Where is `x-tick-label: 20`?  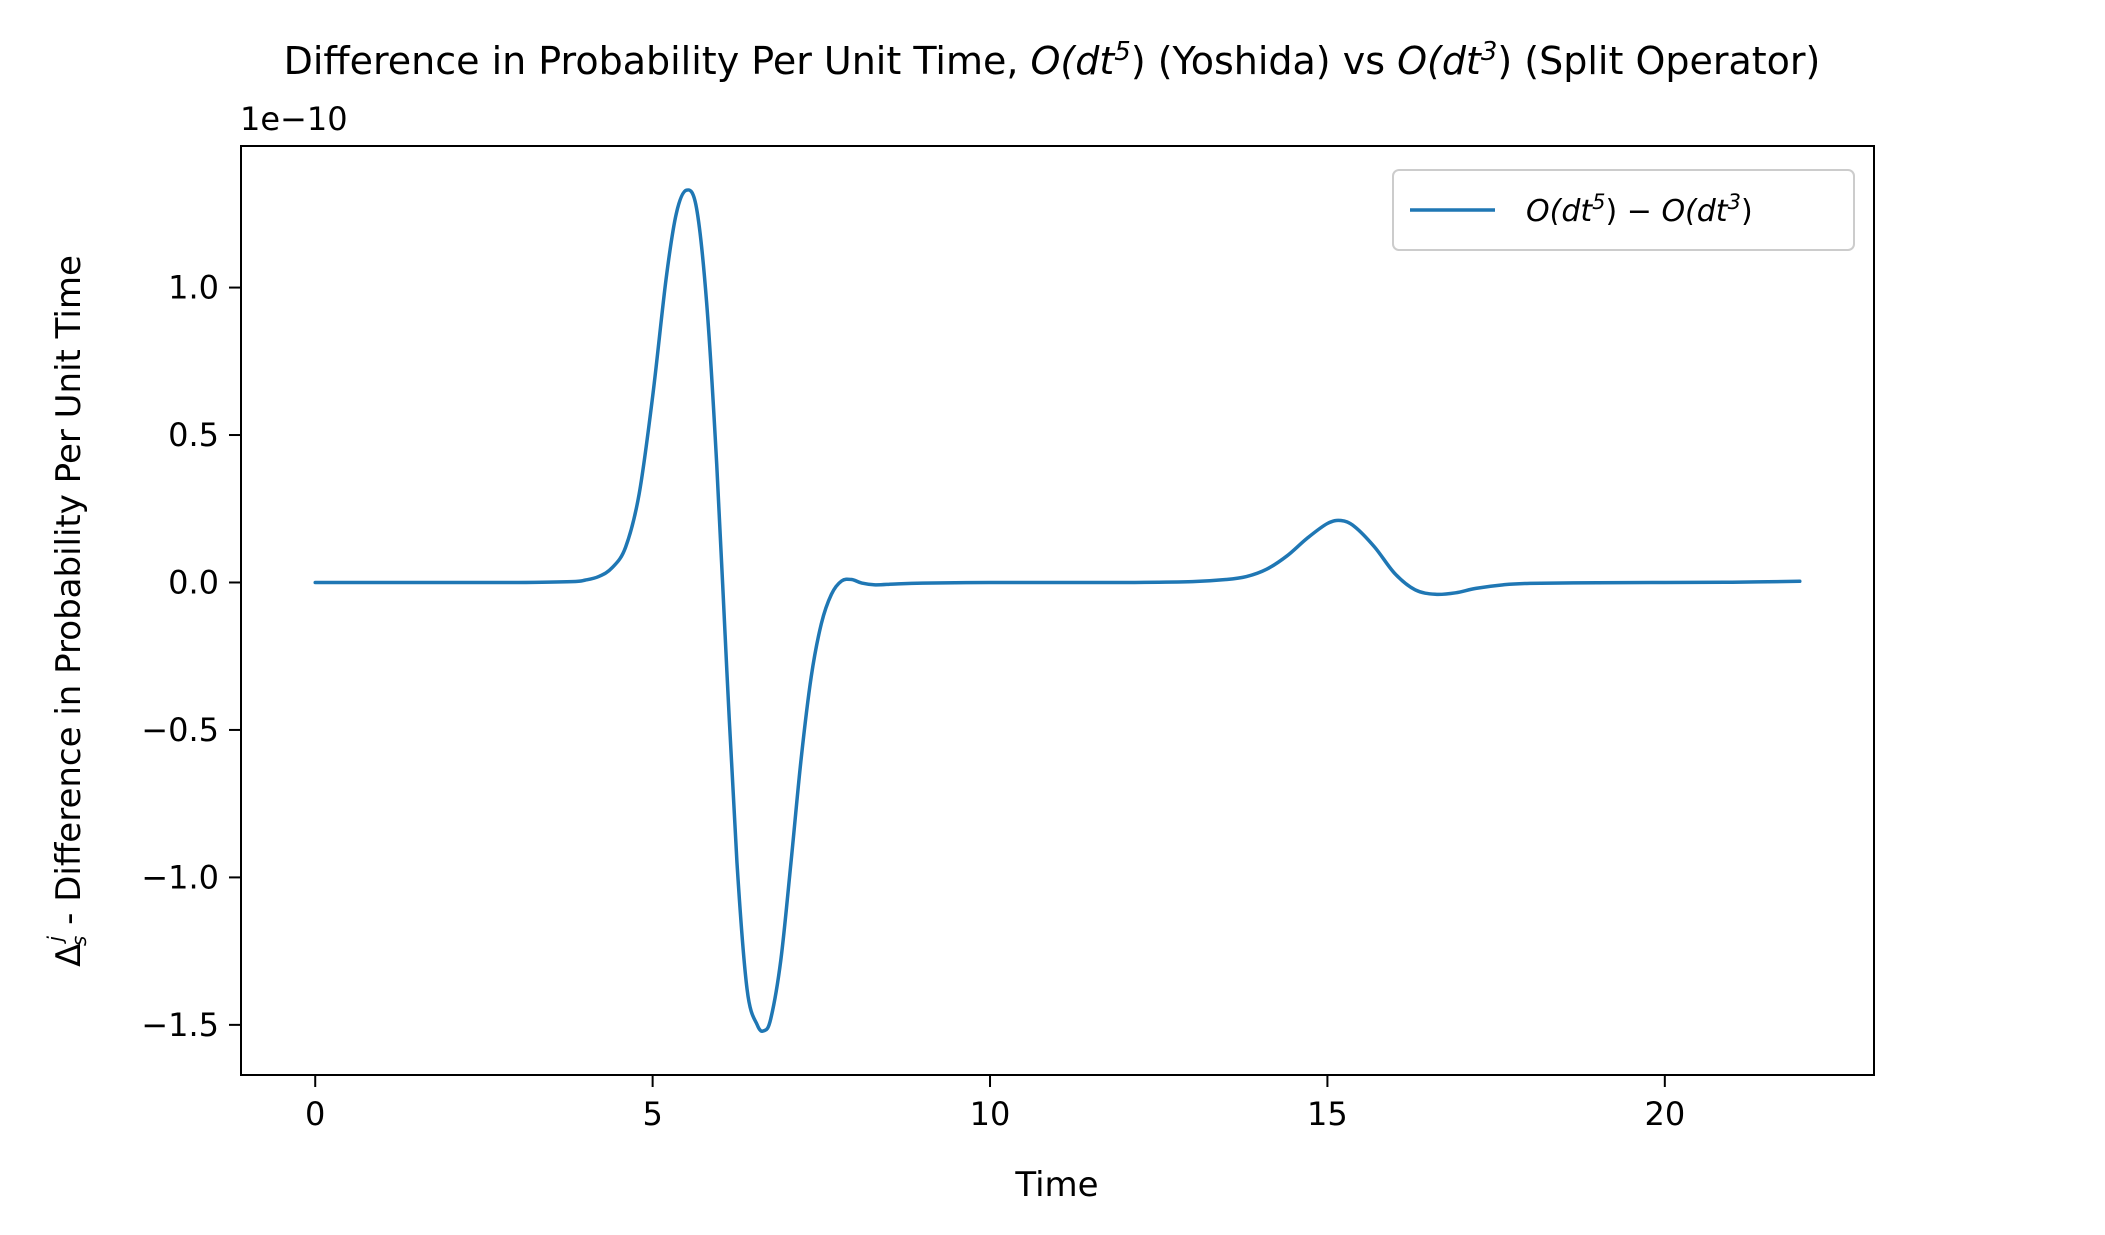 x-tick-label: 20 is located at coordinates (1664, 1114).